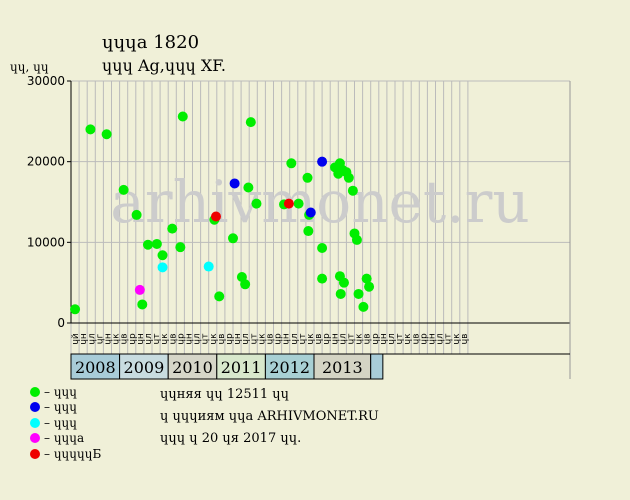  Describe the element at coordinates (95, 367) in the screenshot. I see `year-label: 2008` at that location.